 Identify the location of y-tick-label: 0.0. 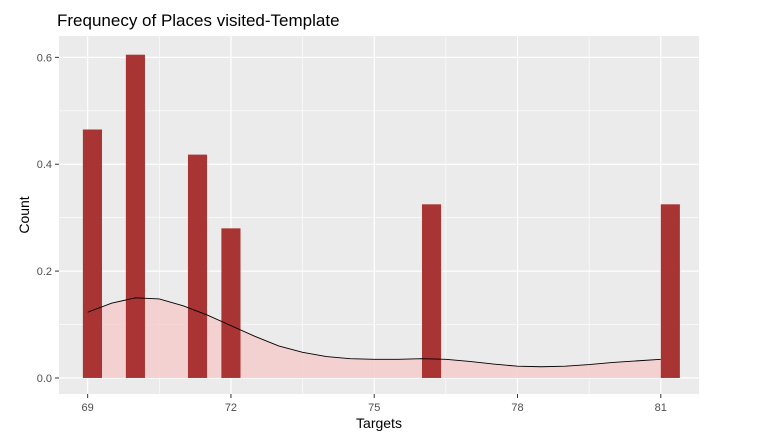
(44, 379).